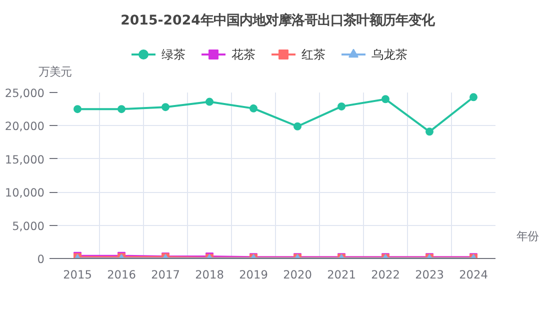 This screenshot has height=324, width=554. I want to click on x-tick-label: 2016, so click(121, 275).